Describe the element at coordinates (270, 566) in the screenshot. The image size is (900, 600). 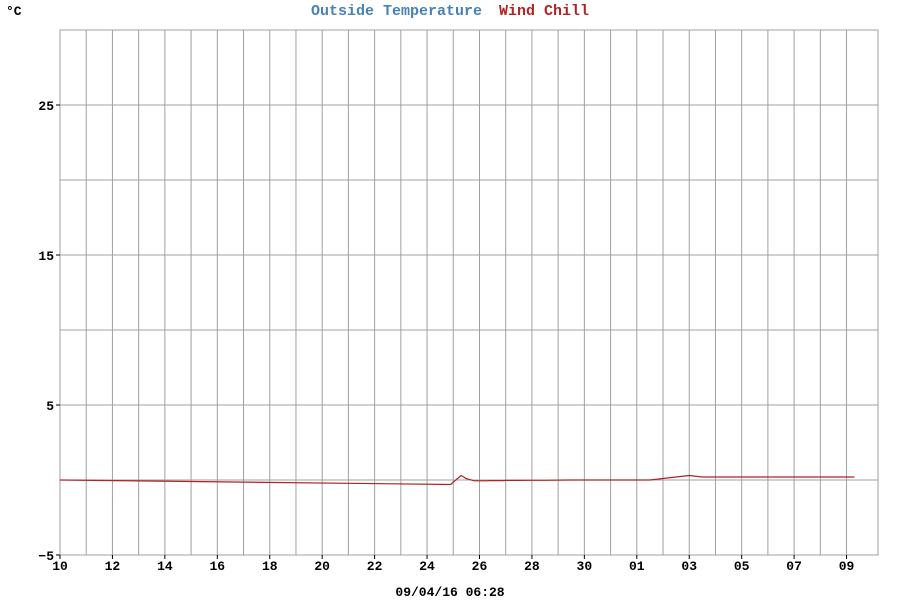
I see `x-tick-label: 18` at that location.